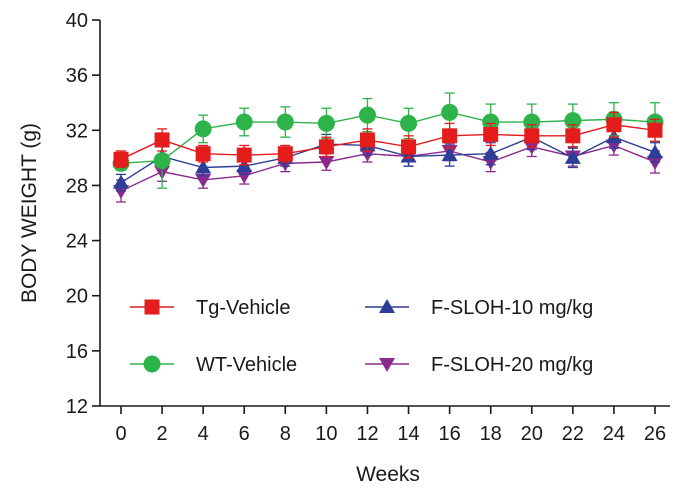 The width and height of the screenshot is (678, 489). Describe the element at coordinates (77, 242) in the screenshot. I see `y-tick-label: 24` at that location.